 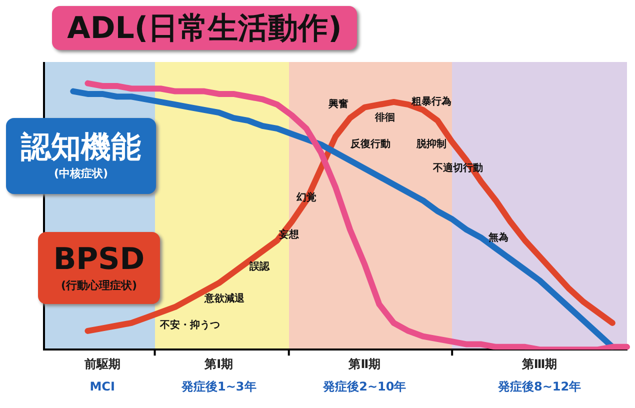 I want to click on series-label: BPSD (行動心理症状), so click(x=99, y=267).